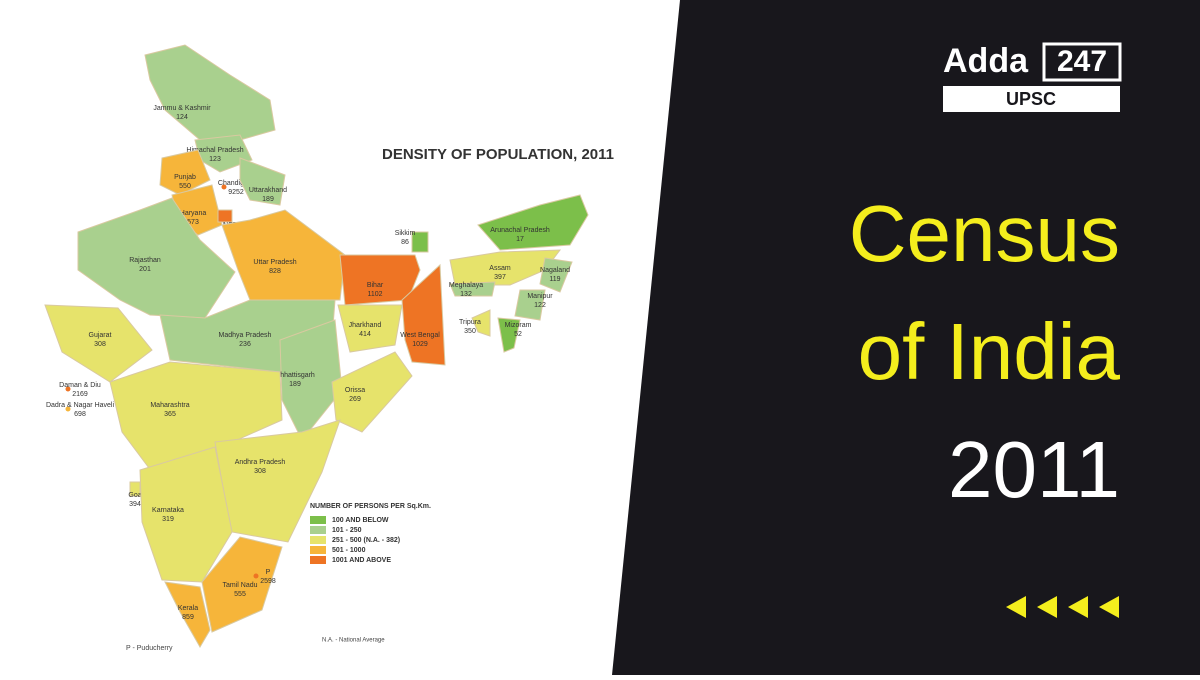 This screenshot has height=680, width=1200. Describe the element at coordinates (295, 384) in the screenshot. I see `region-value: 189` at that location.